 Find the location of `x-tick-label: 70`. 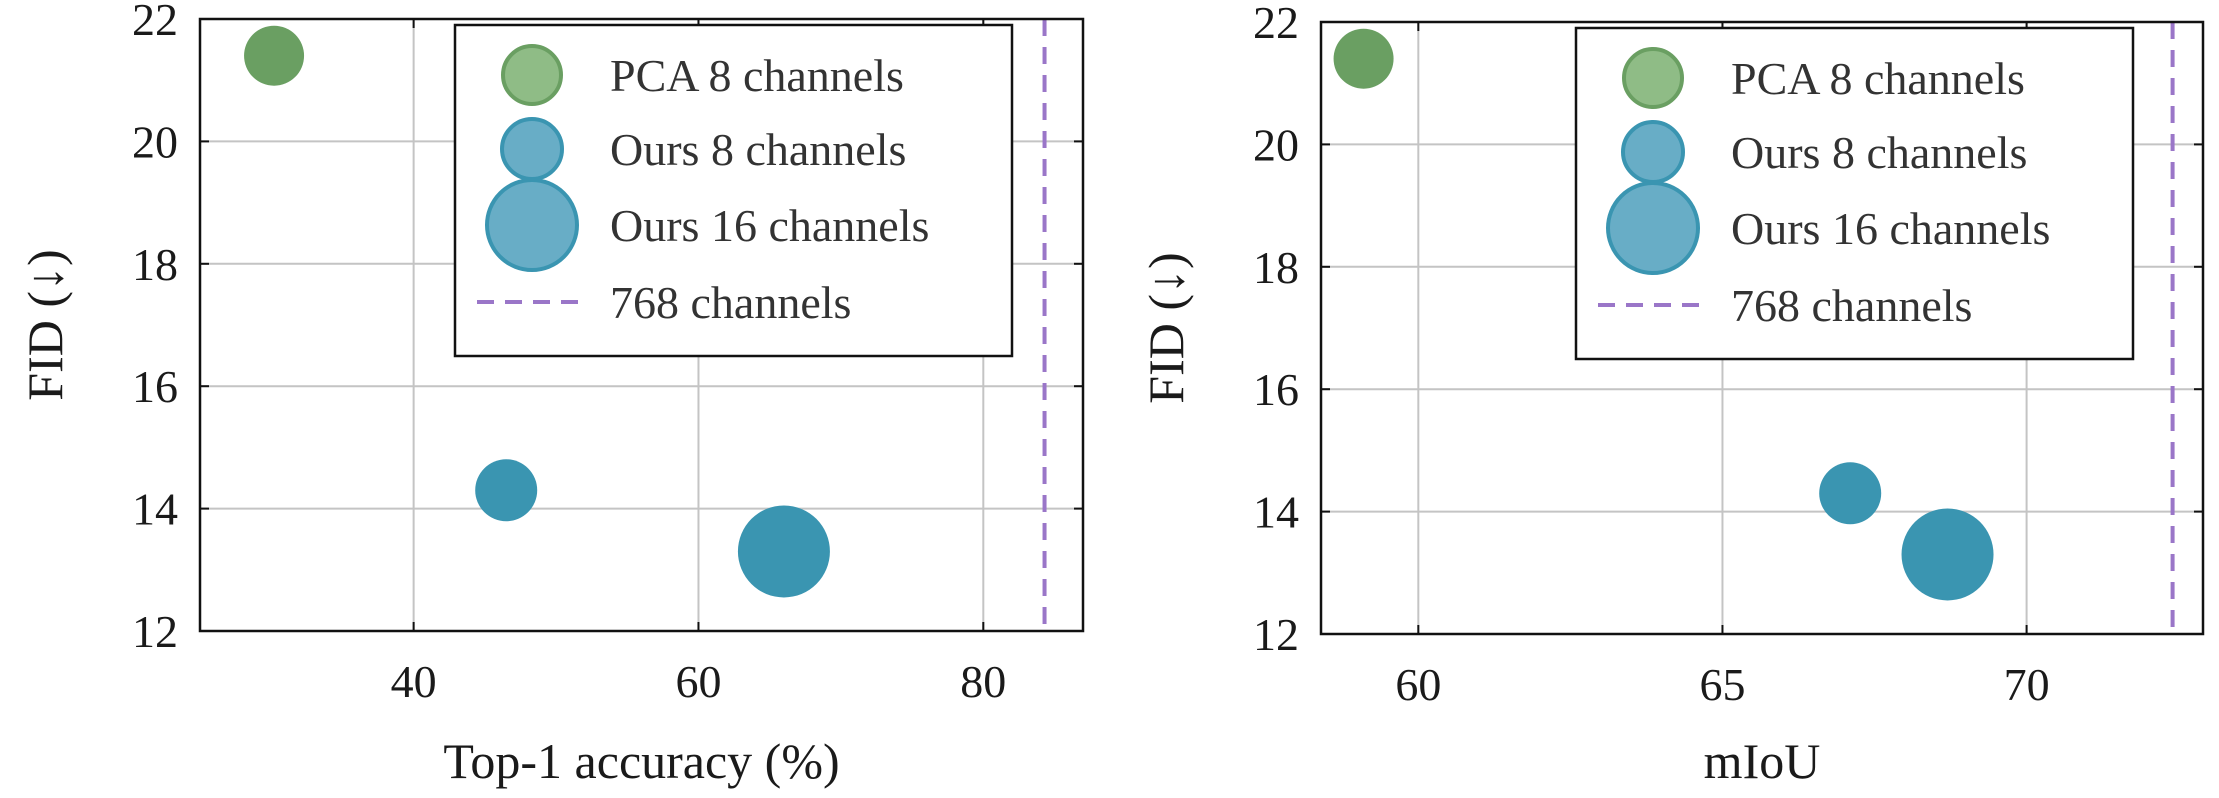

x-tick-label: 70 is located at coordinates (2027, 684).